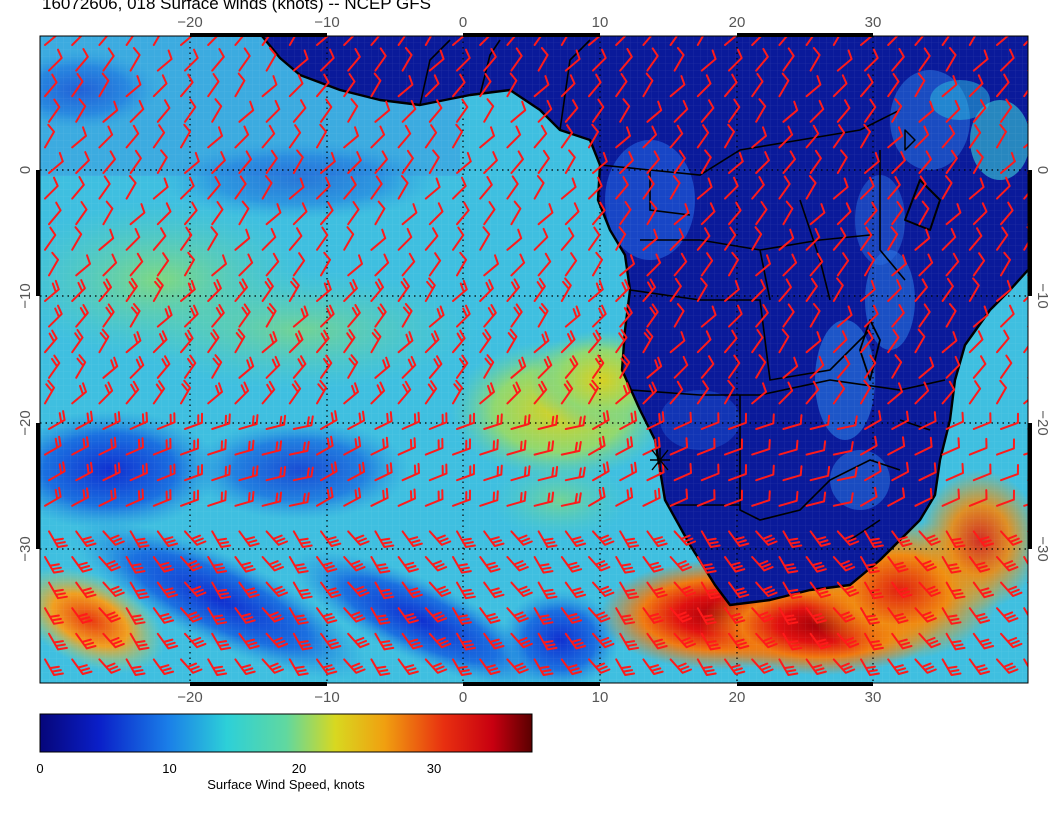  Describe the element at coordinates (326, 697) in the screenshot. I see `lon-label: −10` at that location.